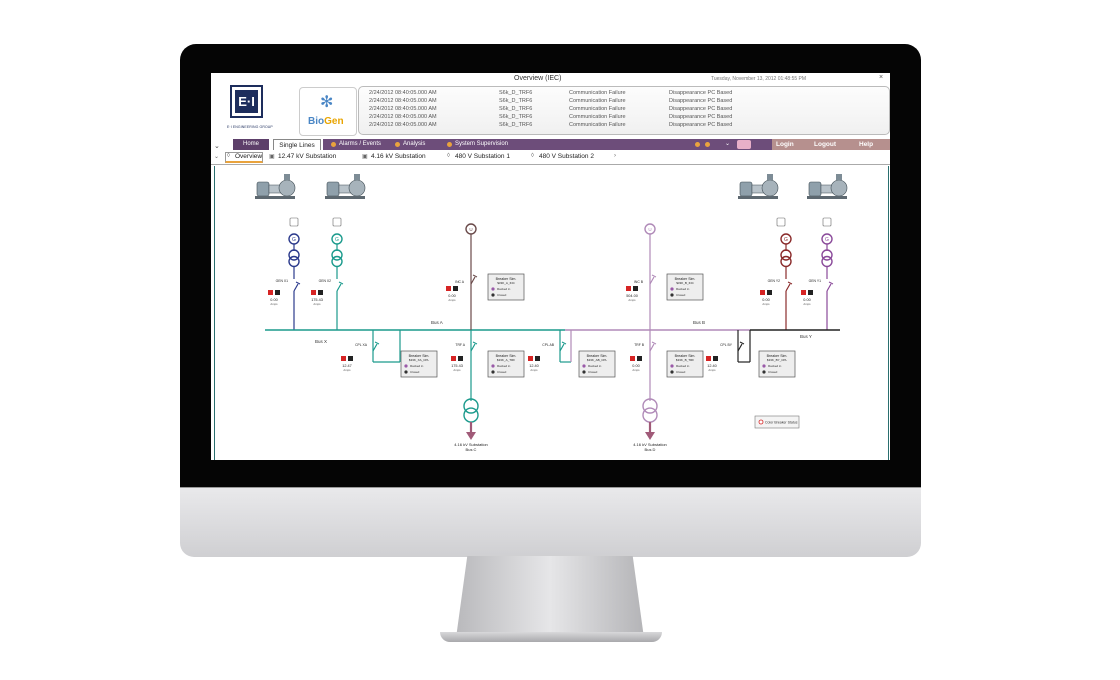 This screenshot has height=680, width=1120. I want to click on inc-a-label: INC A, so click(460, 282).